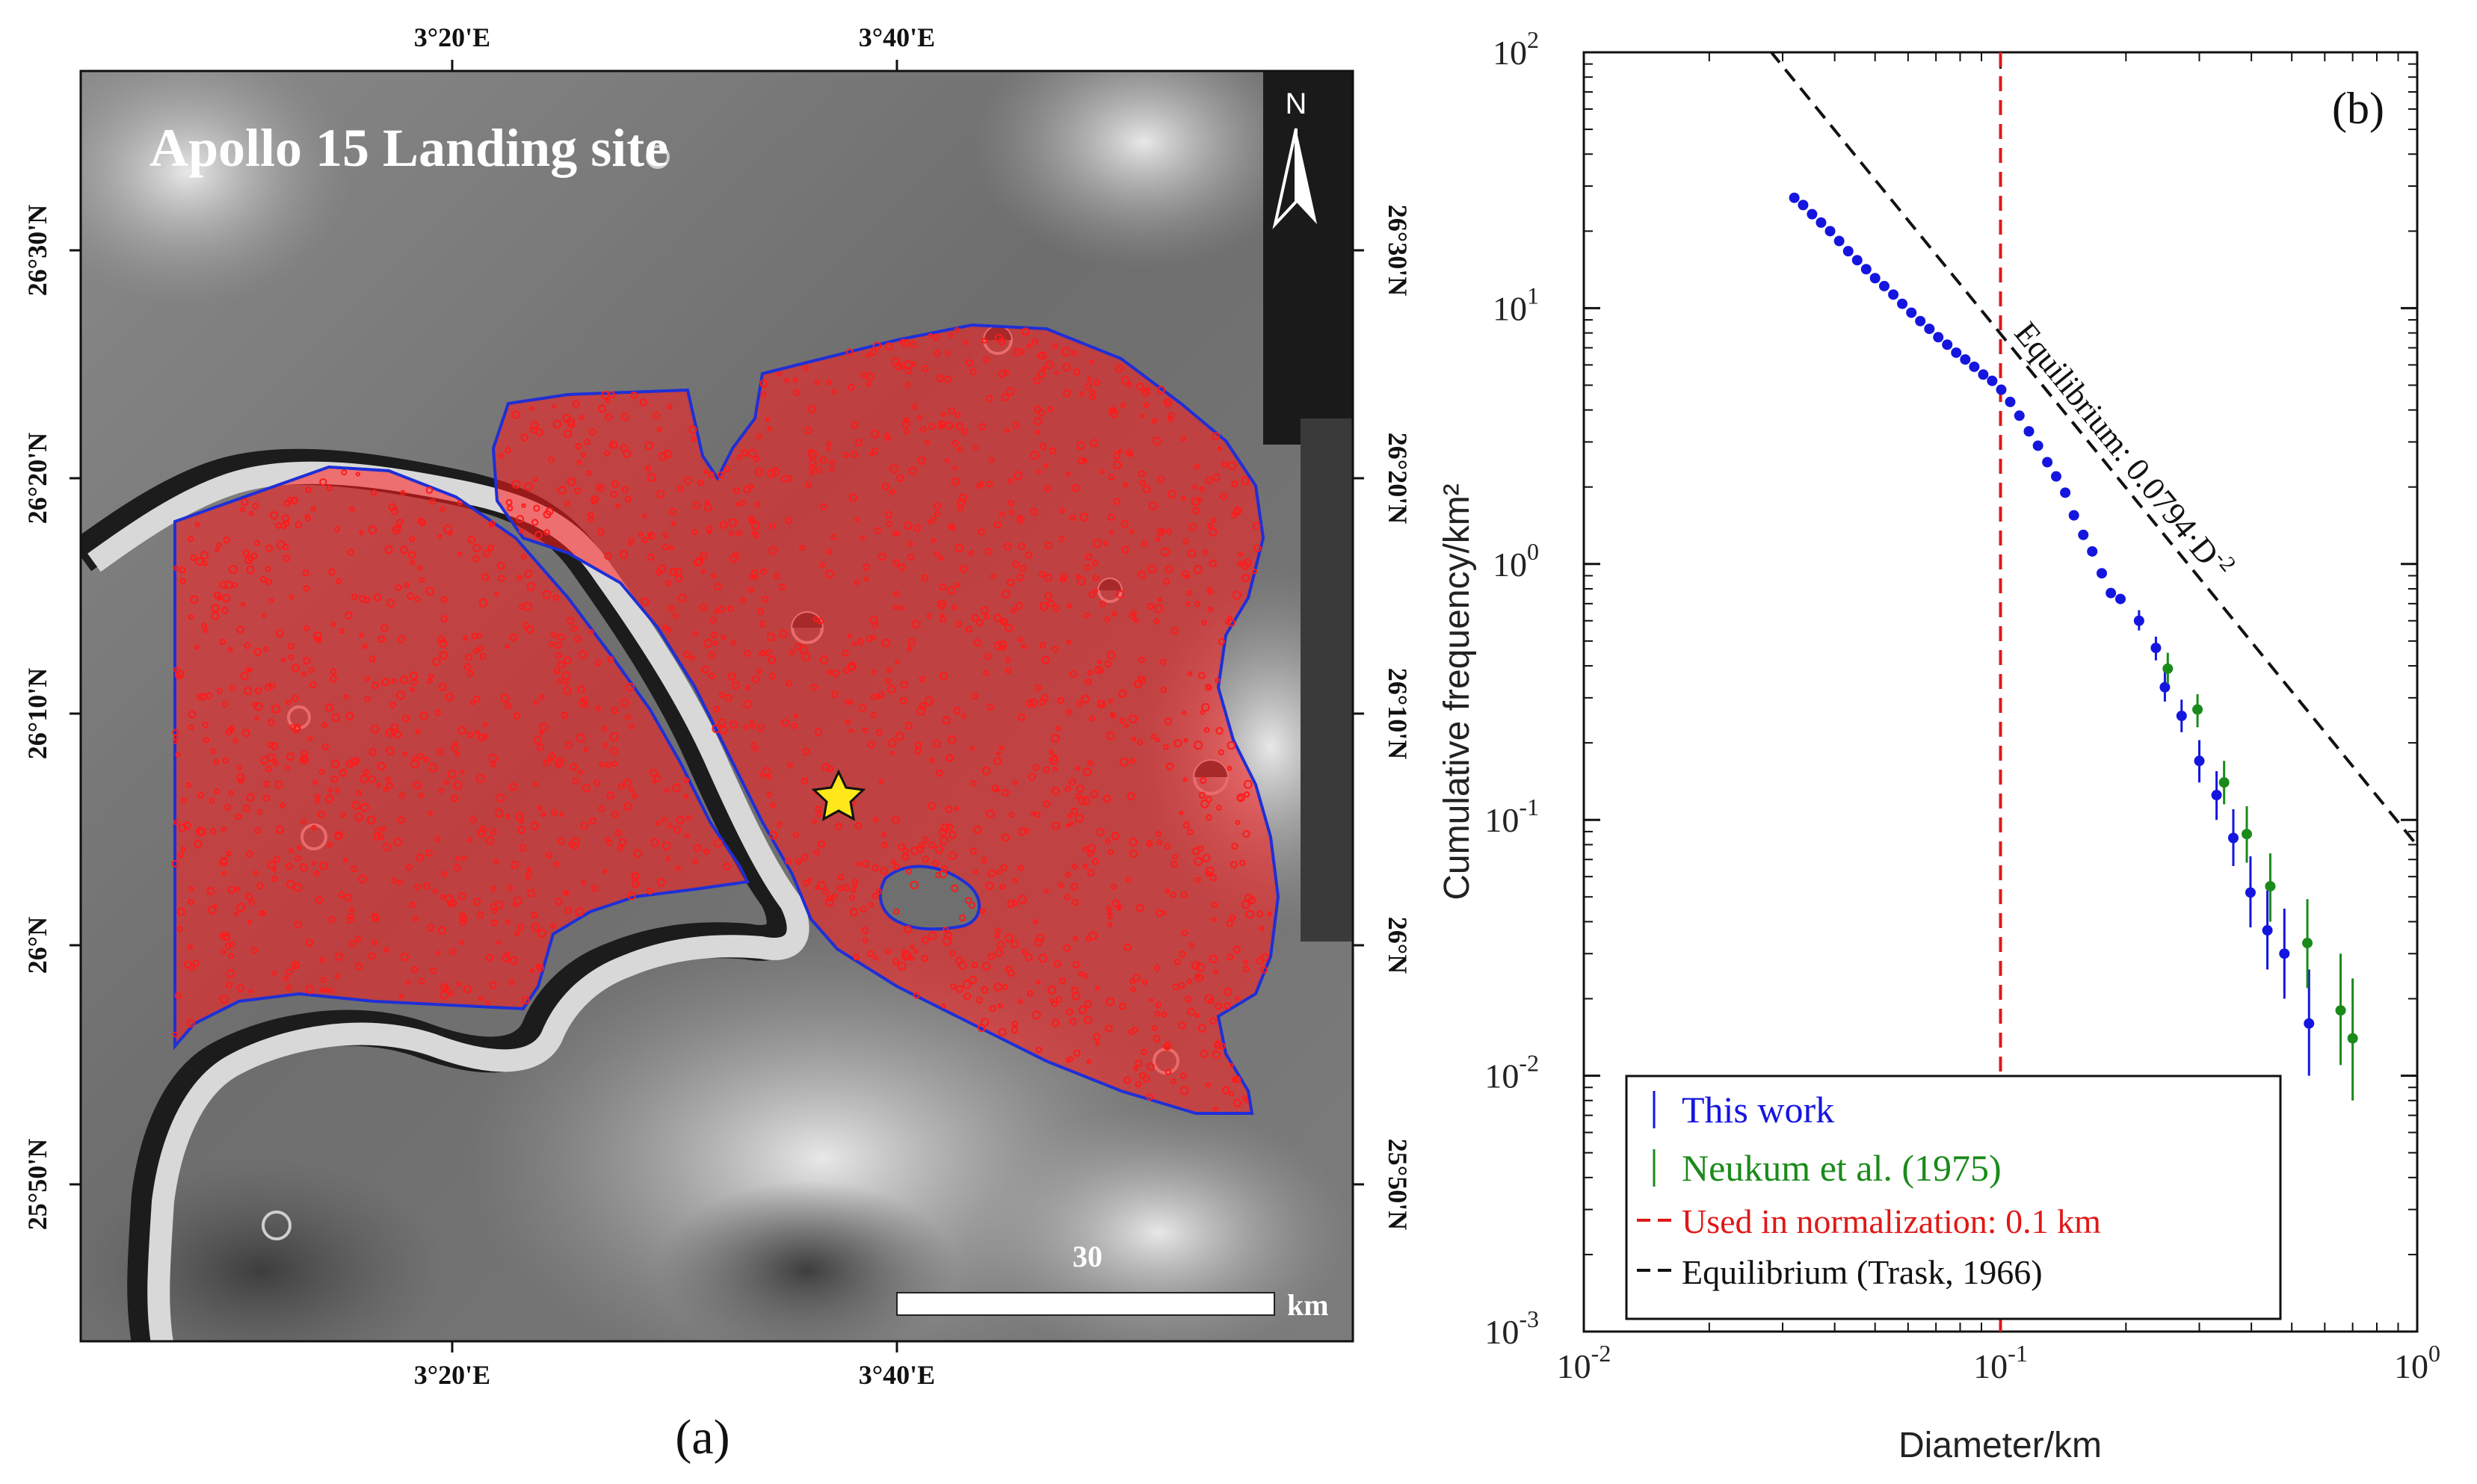 The height and width of the screenshot is (1484, 2477). Describe the element at coordinates (37, 479) in the screenshot. I see `map-left-tick: 26°20'N` at that location.